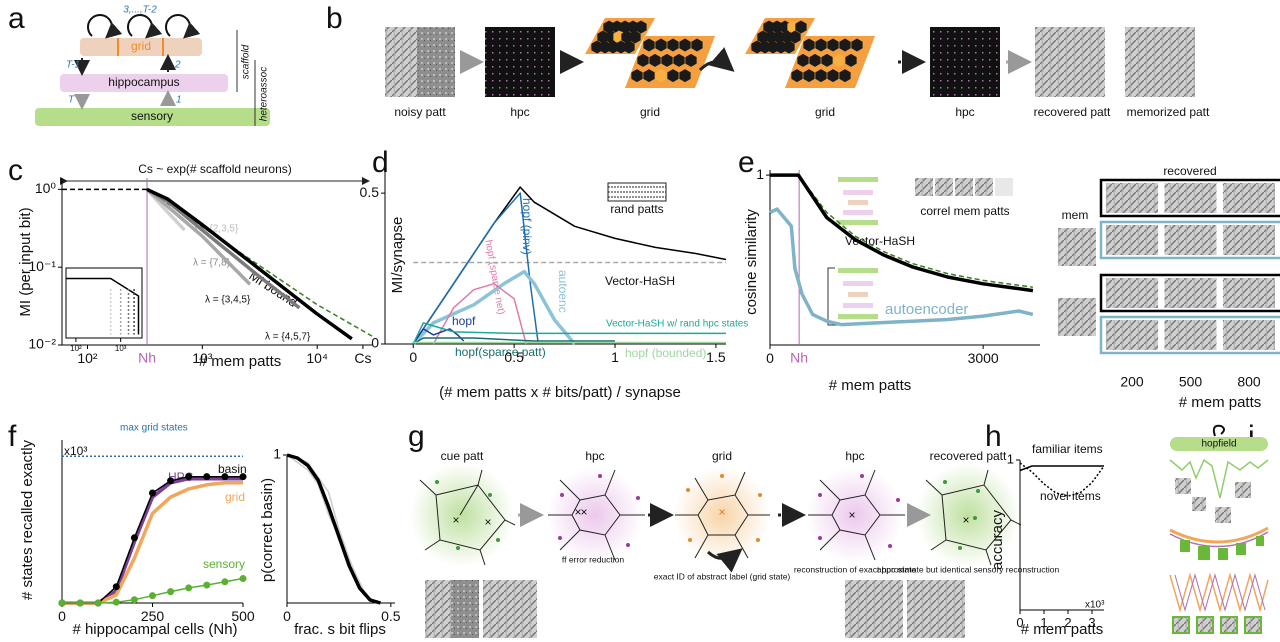  Describe the element at coordinates (855, 569) in the screenshot. I see `label: reconstruction of exact hpc state` at that location.